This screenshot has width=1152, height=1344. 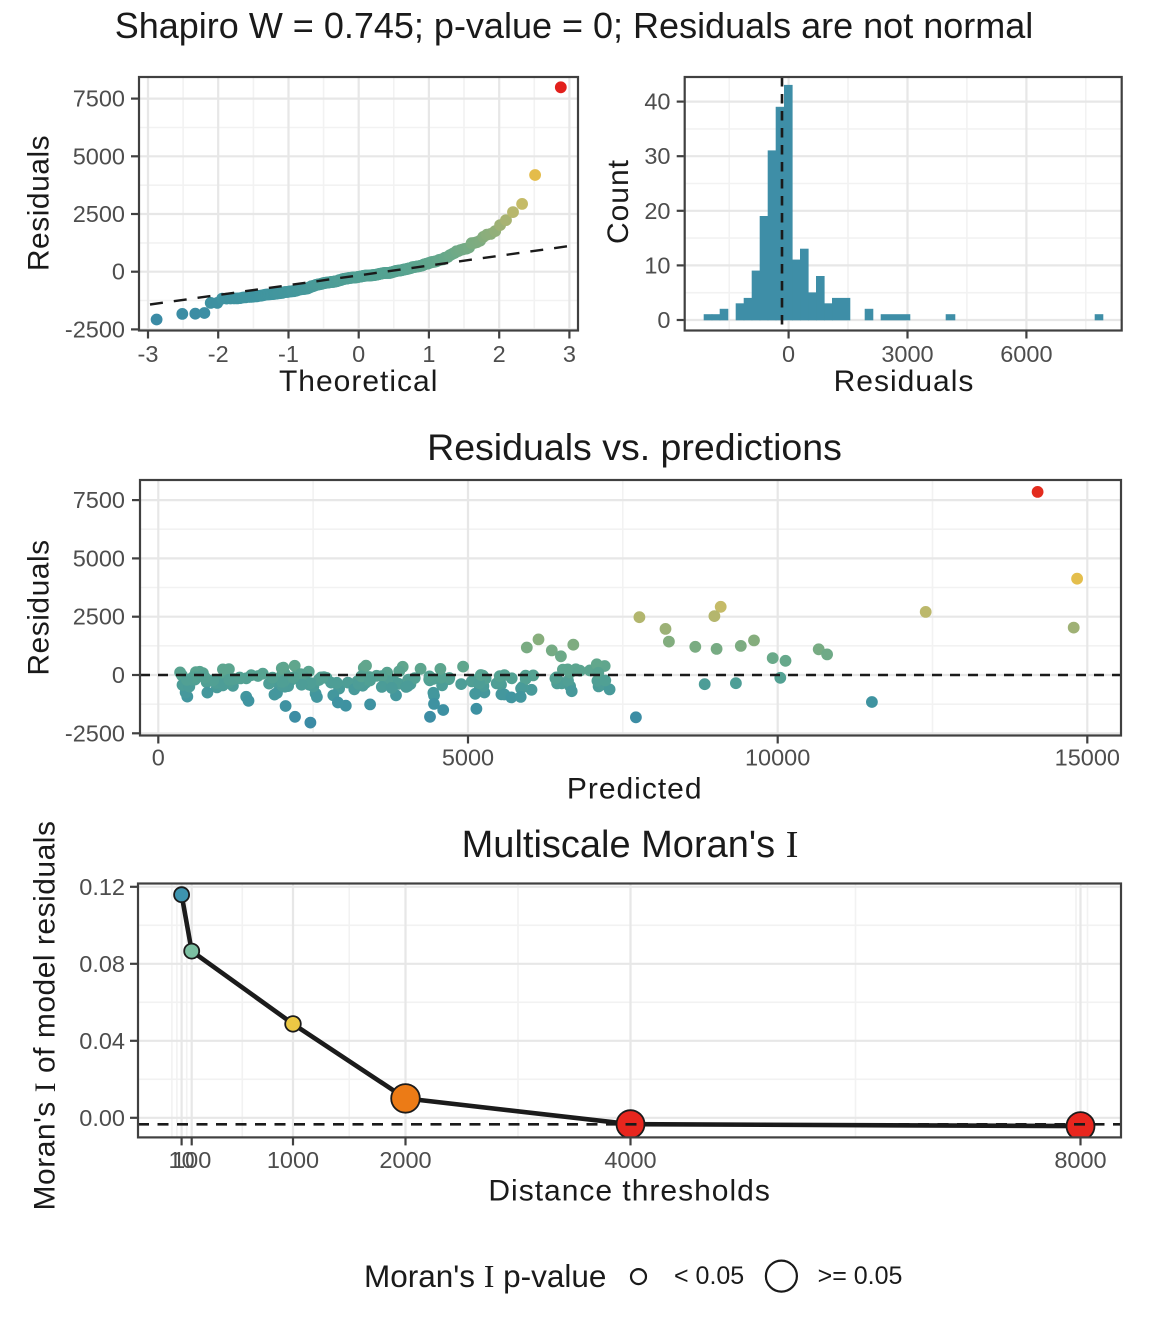 What do you see at coordinates (102, 1118) in the screenshot?
I see `svg-text: 0.00` at bounding box center [102, 1118].